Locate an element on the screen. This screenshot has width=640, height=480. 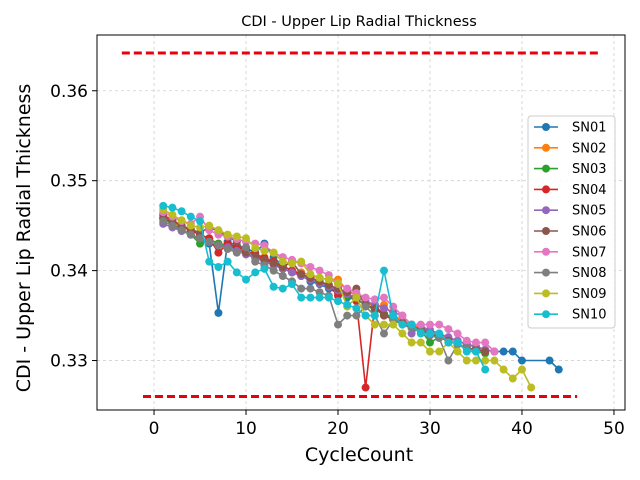
y-tick-label: 0.34 is located at coordinates (69, 272).